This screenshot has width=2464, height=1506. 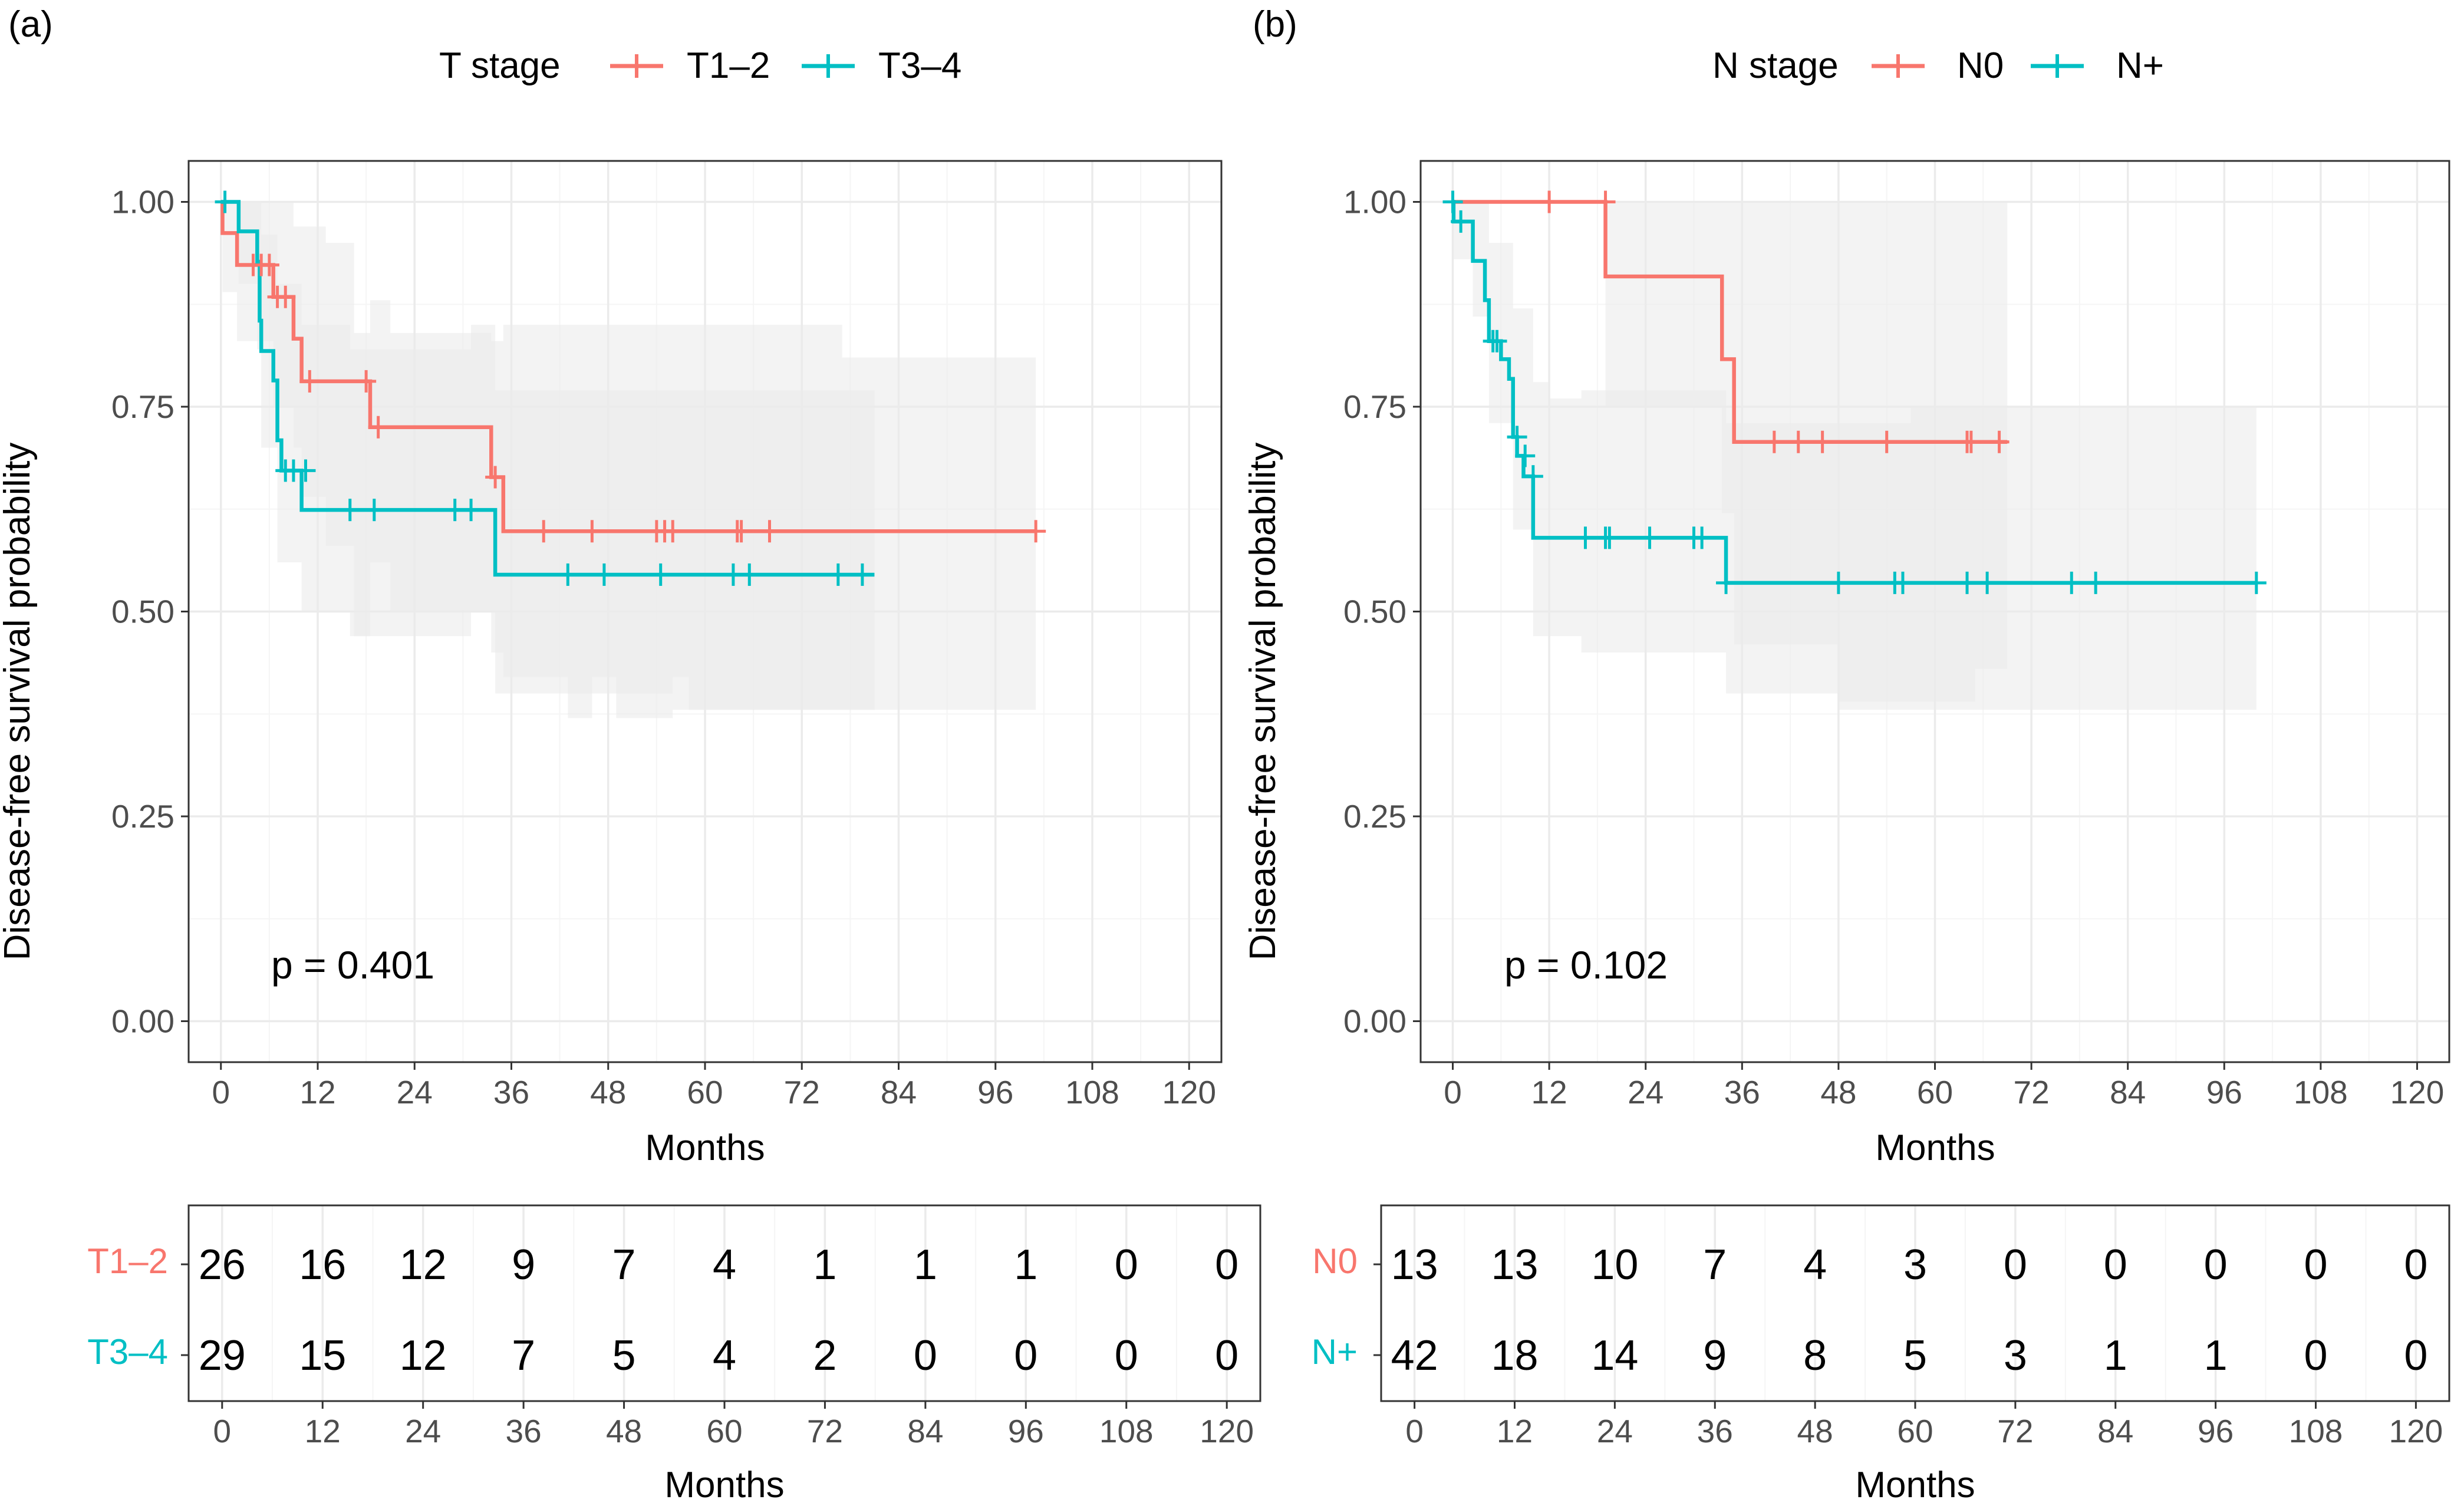 What do you see at coordinates (1414, 1355) in the screenshot?
I see `at-risk-count: 42` at bounding box center [1414, 1355].